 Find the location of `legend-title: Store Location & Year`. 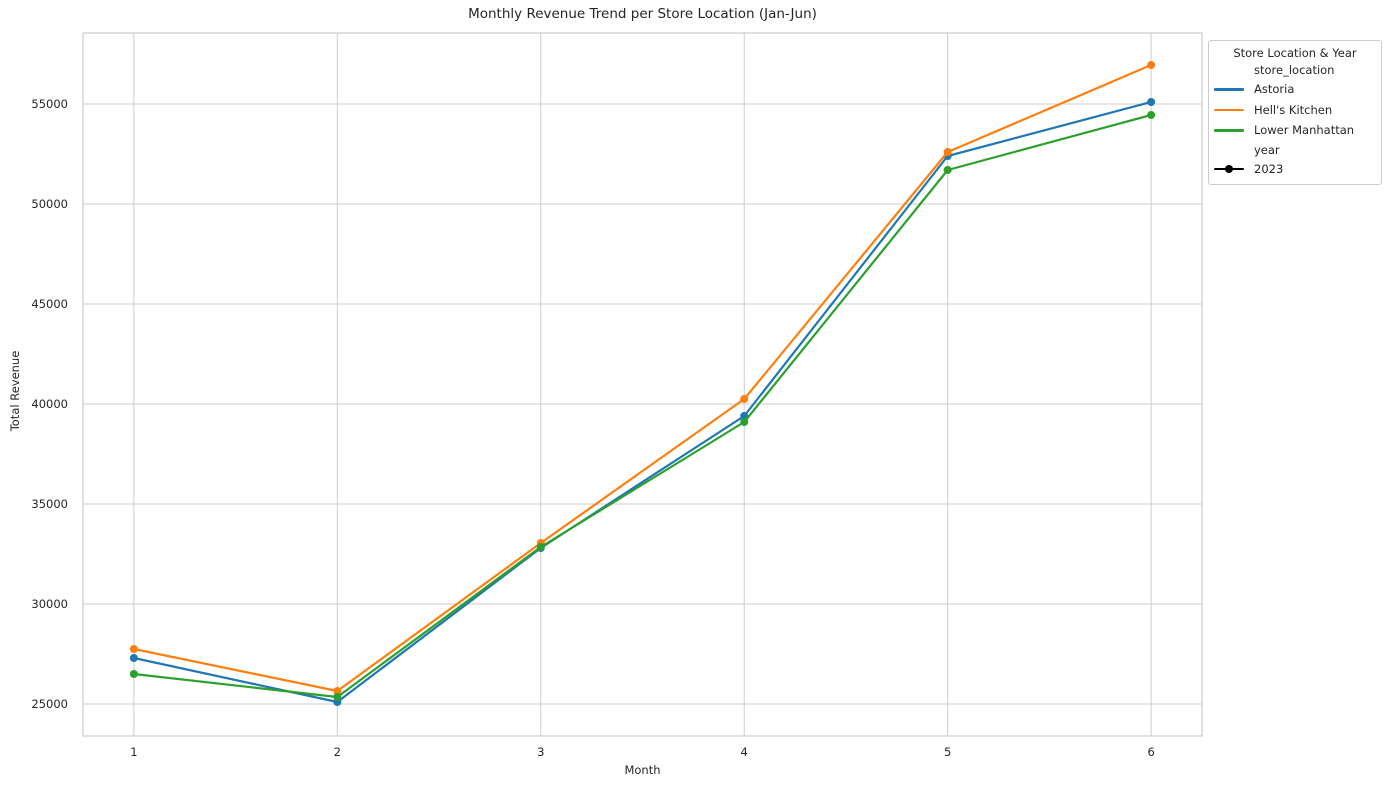

legend-title: Store Location & Year is located at coordinates (1295, 53).